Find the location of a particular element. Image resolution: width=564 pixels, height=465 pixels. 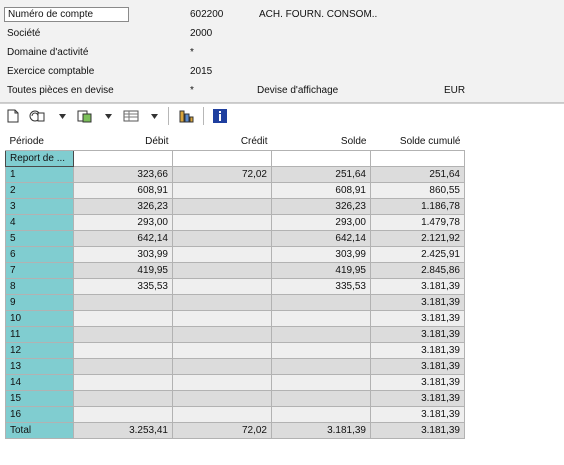

layout-icon is located at coordinates (131, 116).